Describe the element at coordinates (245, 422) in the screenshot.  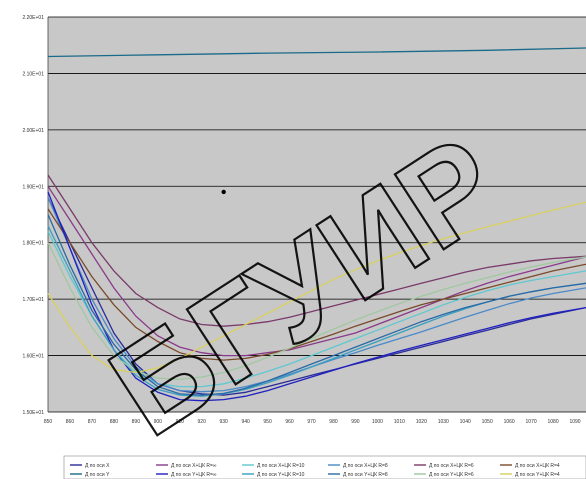
I see `x-tick-label: 940` at that location.